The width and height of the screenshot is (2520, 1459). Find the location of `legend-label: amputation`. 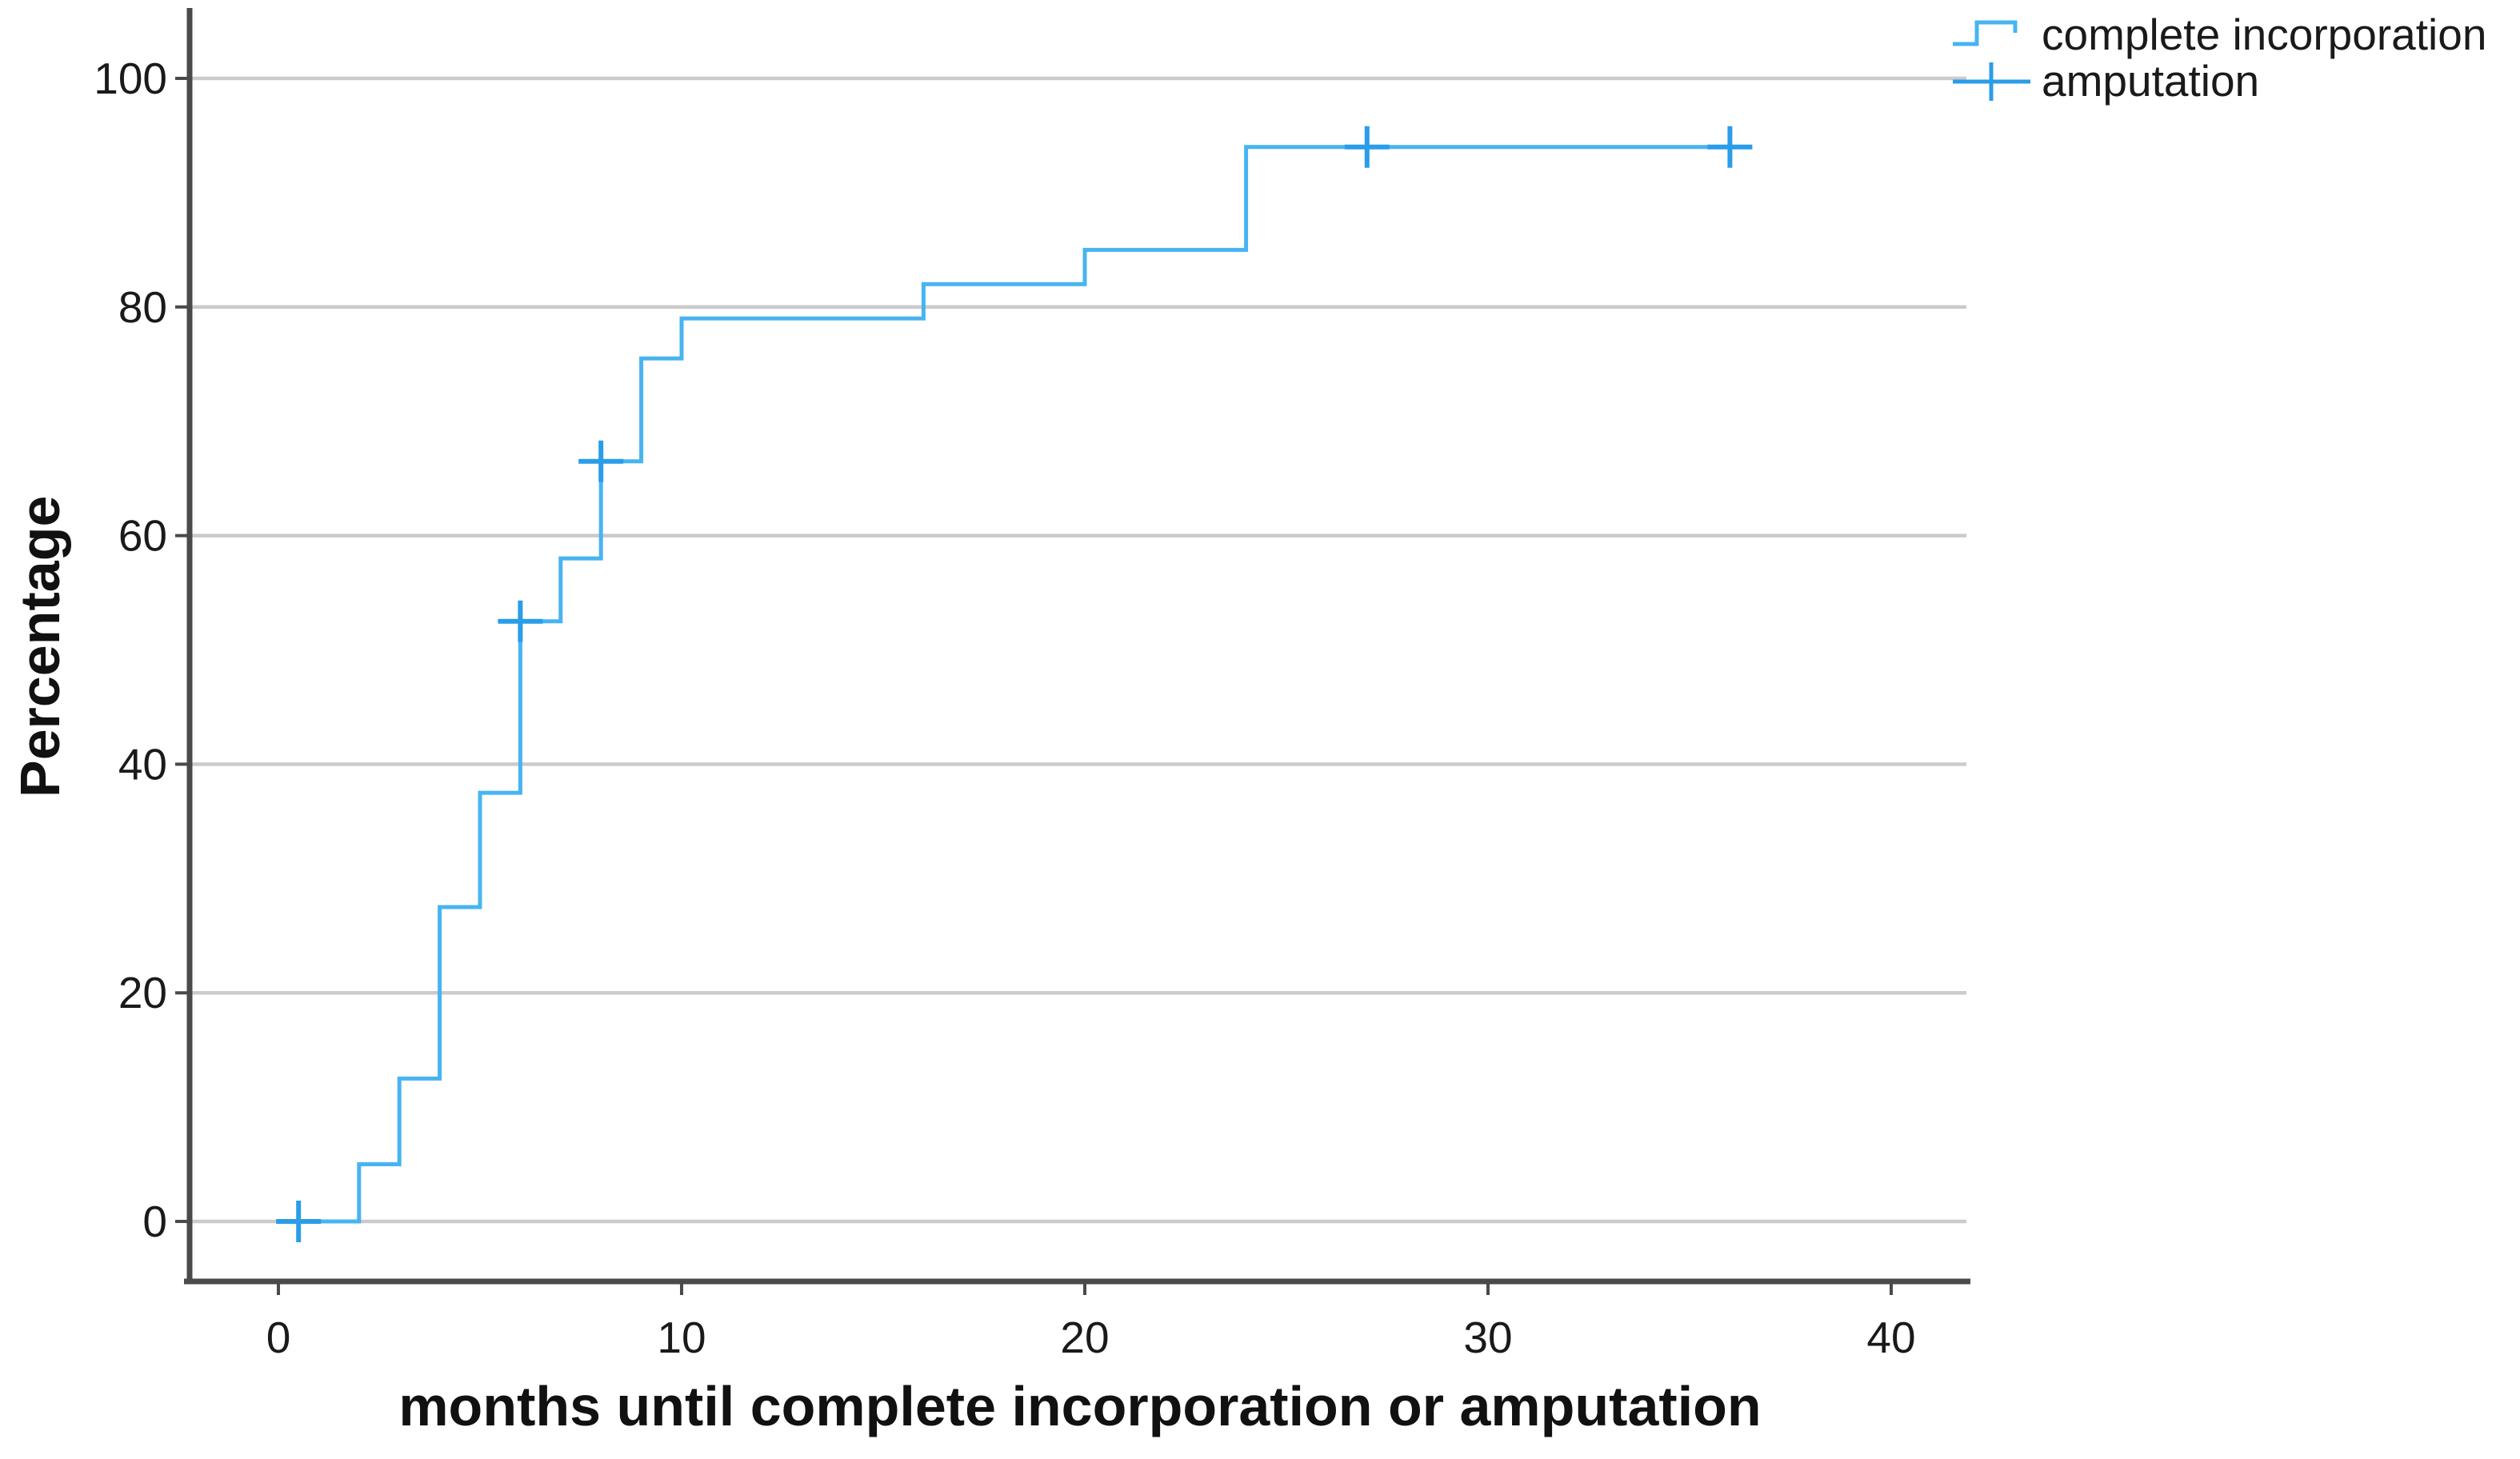

legend-label: amputation is located at coordinates (2151, 81).